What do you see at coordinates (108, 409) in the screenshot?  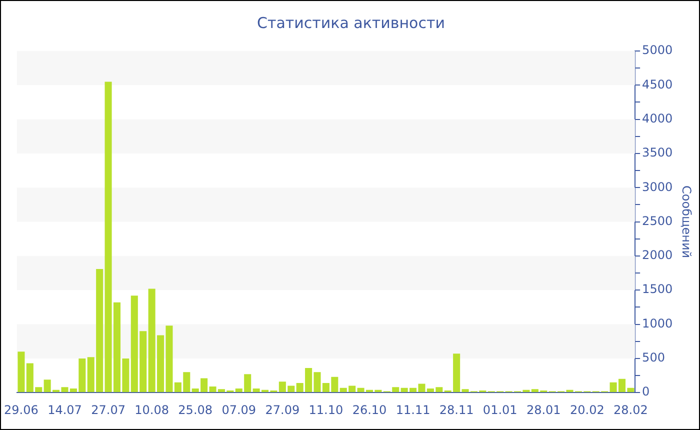 I see `x-tick-label: 27.07` at bounding box center [108, 409].